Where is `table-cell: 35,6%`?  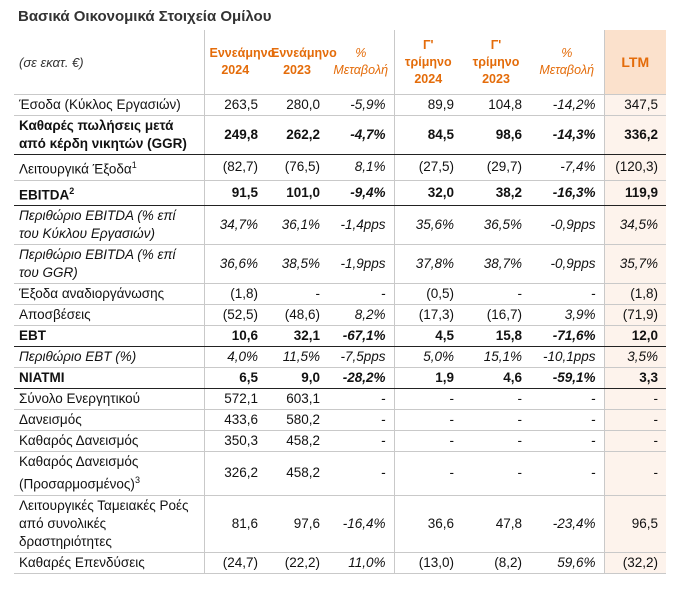 table-cell: 35,6% is located at coordinates (427, 225).